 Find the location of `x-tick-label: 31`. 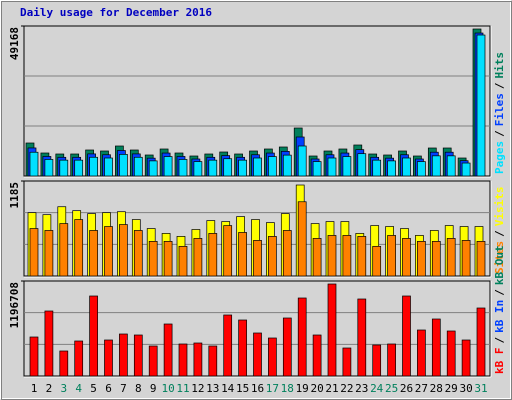

x-tick-label: 31 is located at coordinates (480, 388).